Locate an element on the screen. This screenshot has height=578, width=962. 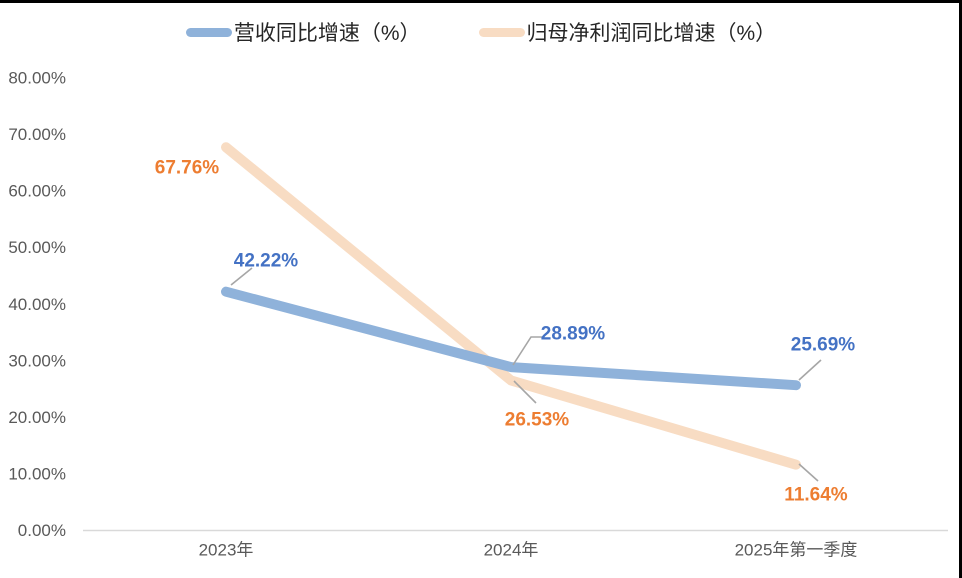
y-axis-tick-label: 40.00% is located at coordinates (37, 304).